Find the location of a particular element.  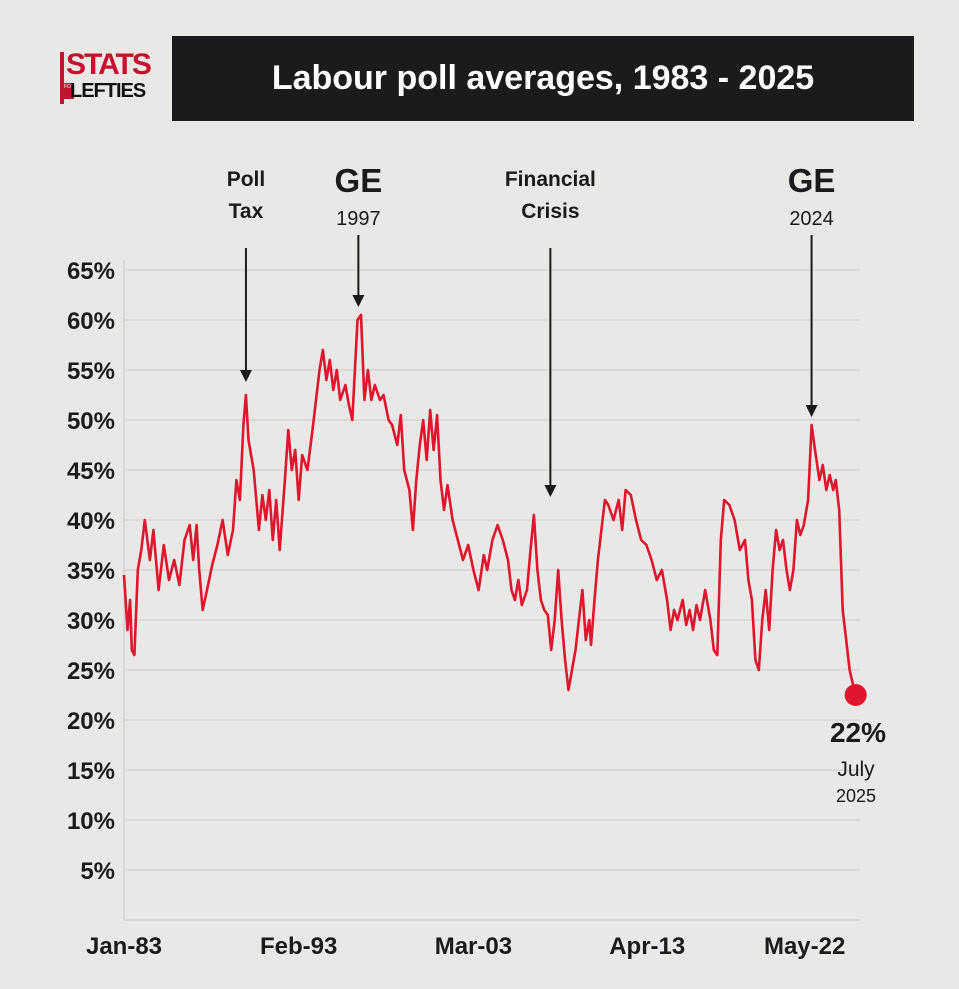

annotation-label-1-line1: GE is located at coordinates (359, 180).